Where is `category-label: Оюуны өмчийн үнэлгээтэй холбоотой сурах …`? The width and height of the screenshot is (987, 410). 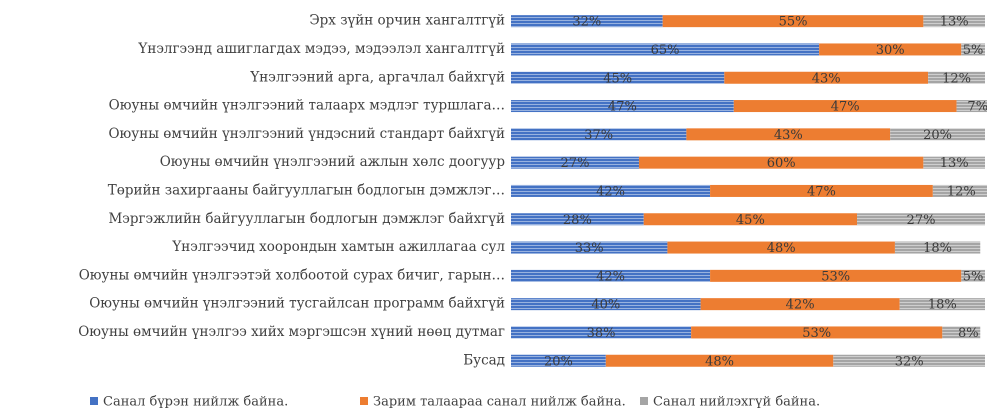 category-label: Оюуны өмчийн үнэлгээтэй холбоотой сурах … is located at coordinates (292, 275).